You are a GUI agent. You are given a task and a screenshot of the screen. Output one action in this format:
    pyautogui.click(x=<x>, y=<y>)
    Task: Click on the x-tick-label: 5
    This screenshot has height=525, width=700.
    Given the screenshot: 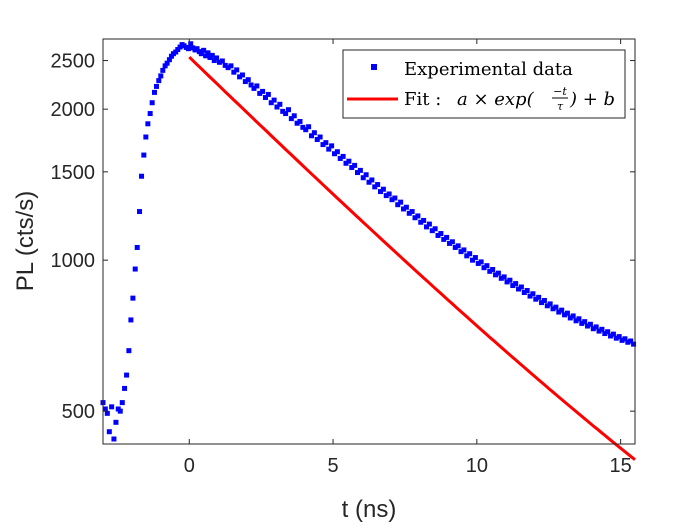 What is the action you would take?
    pyautogui.click(x=332, y=466)
    